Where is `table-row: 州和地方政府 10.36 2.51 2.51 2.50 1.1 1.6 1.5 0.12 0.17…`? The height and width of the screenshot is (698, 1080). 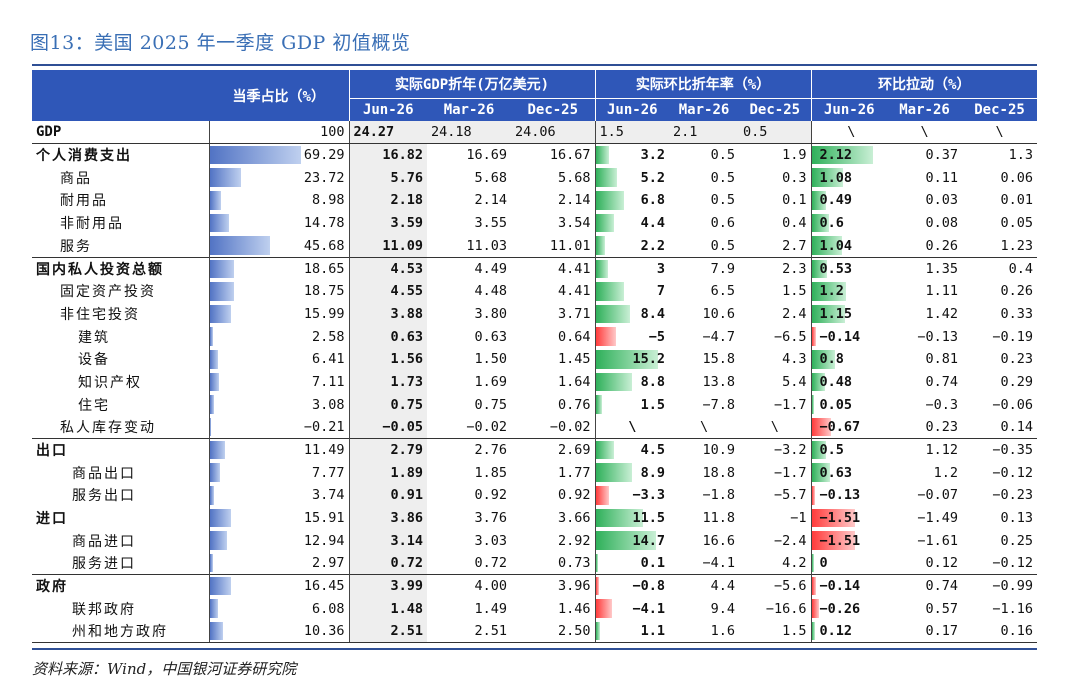 table-row: 州和地方政府 10.36 2.51 2.51 2.50 1.1 1.6 1.5 0.12 0.17… is located at coordinates (535, 632).